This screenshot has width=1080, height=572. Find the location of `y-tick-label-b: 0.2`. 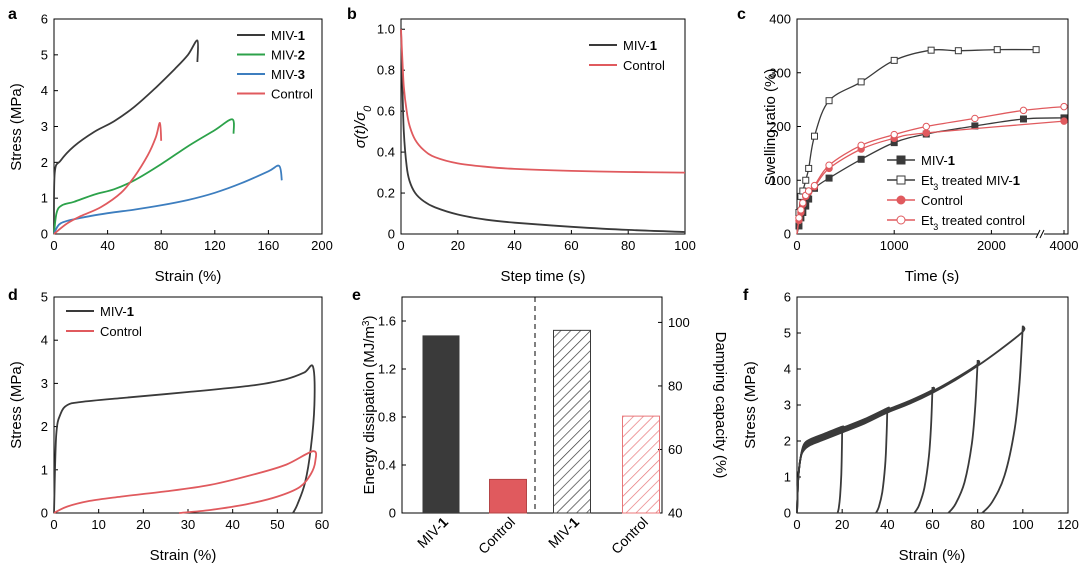

y-tick-label-b: 0.2 is located at coordinates (386, 193).